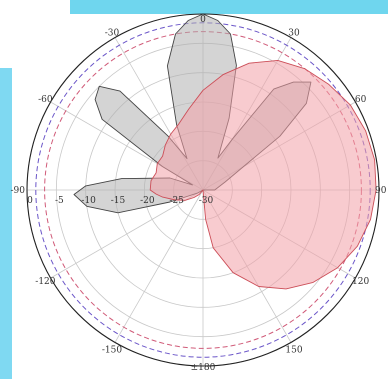 The height and width of the screenshot is (379, 388). Describe the element at coordinates (381, 191) in the screenshot. I see `angle-tick-label: 90` at that location.